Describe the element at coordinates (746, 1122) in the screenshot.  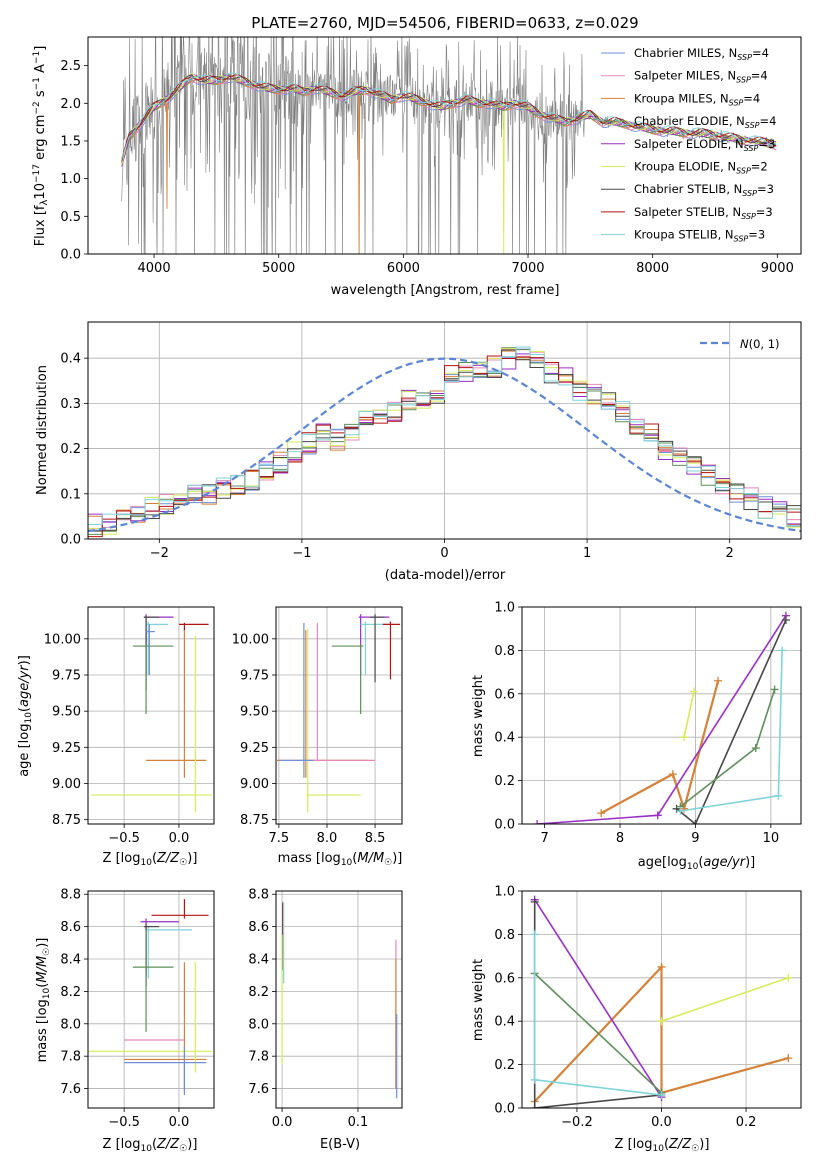
I see `x-tick-label: 0.2` at that location.